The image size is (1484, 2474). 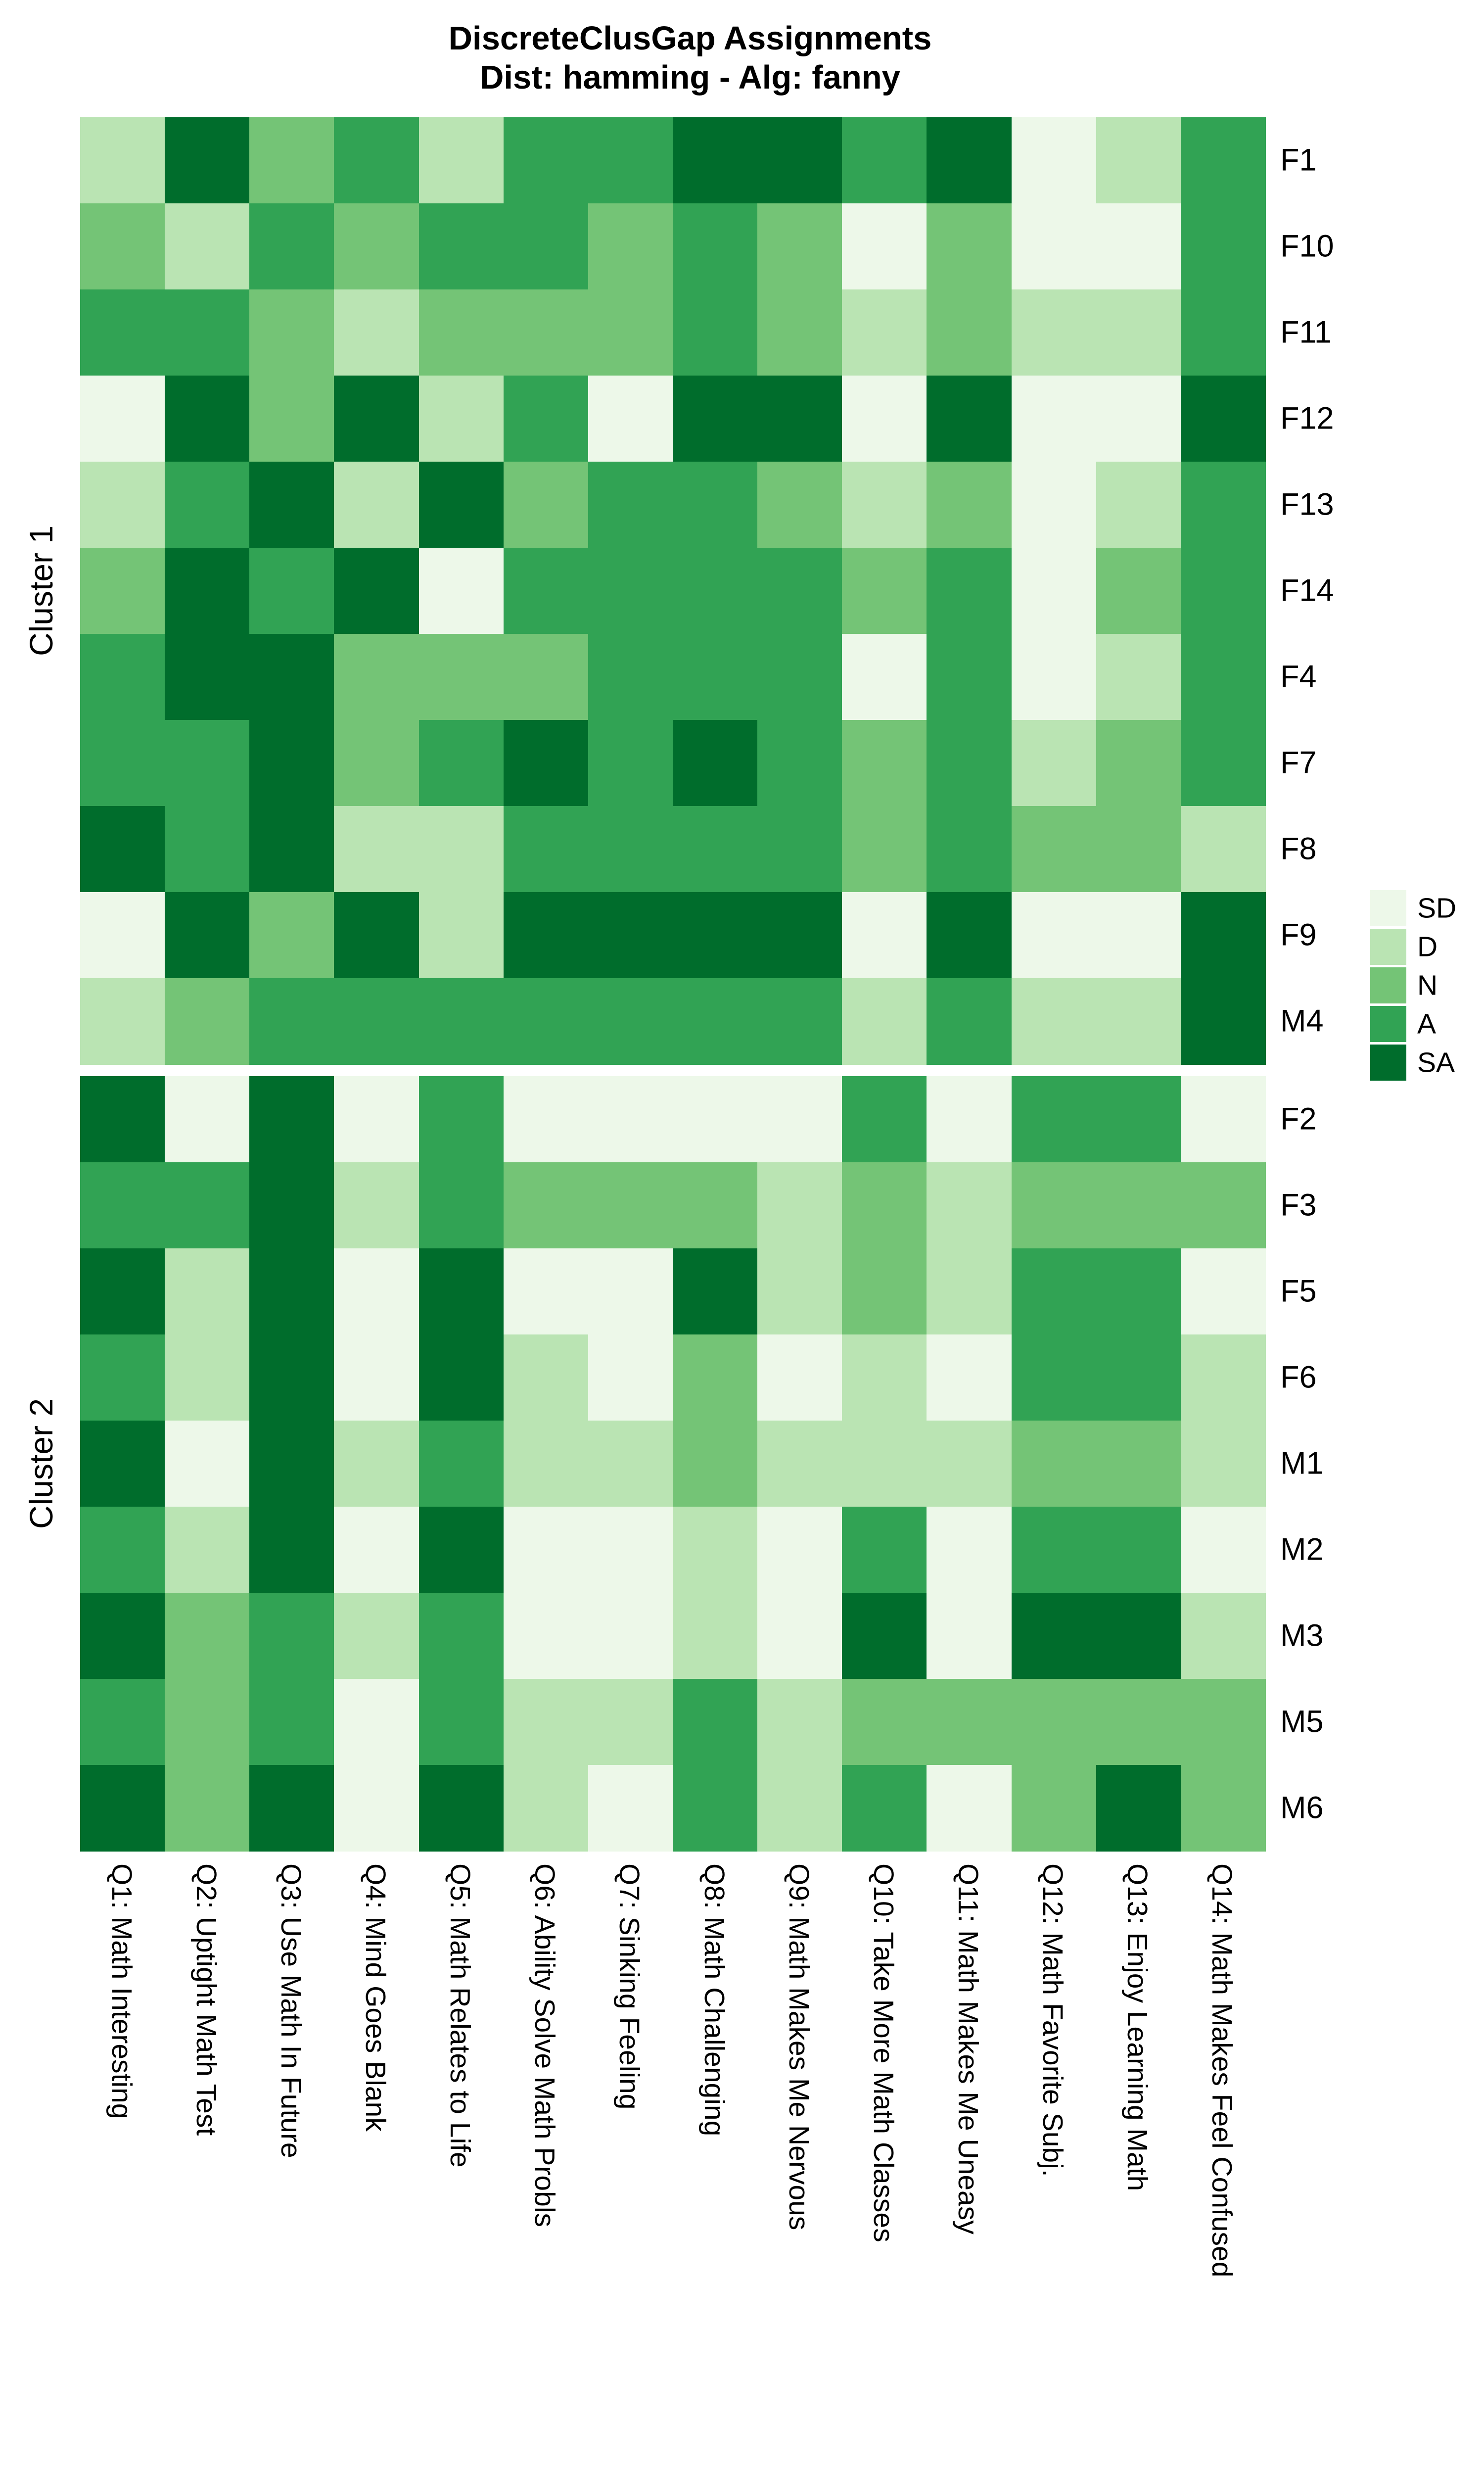 I want to click on row-label: F7, so click(x=1298, y=763).